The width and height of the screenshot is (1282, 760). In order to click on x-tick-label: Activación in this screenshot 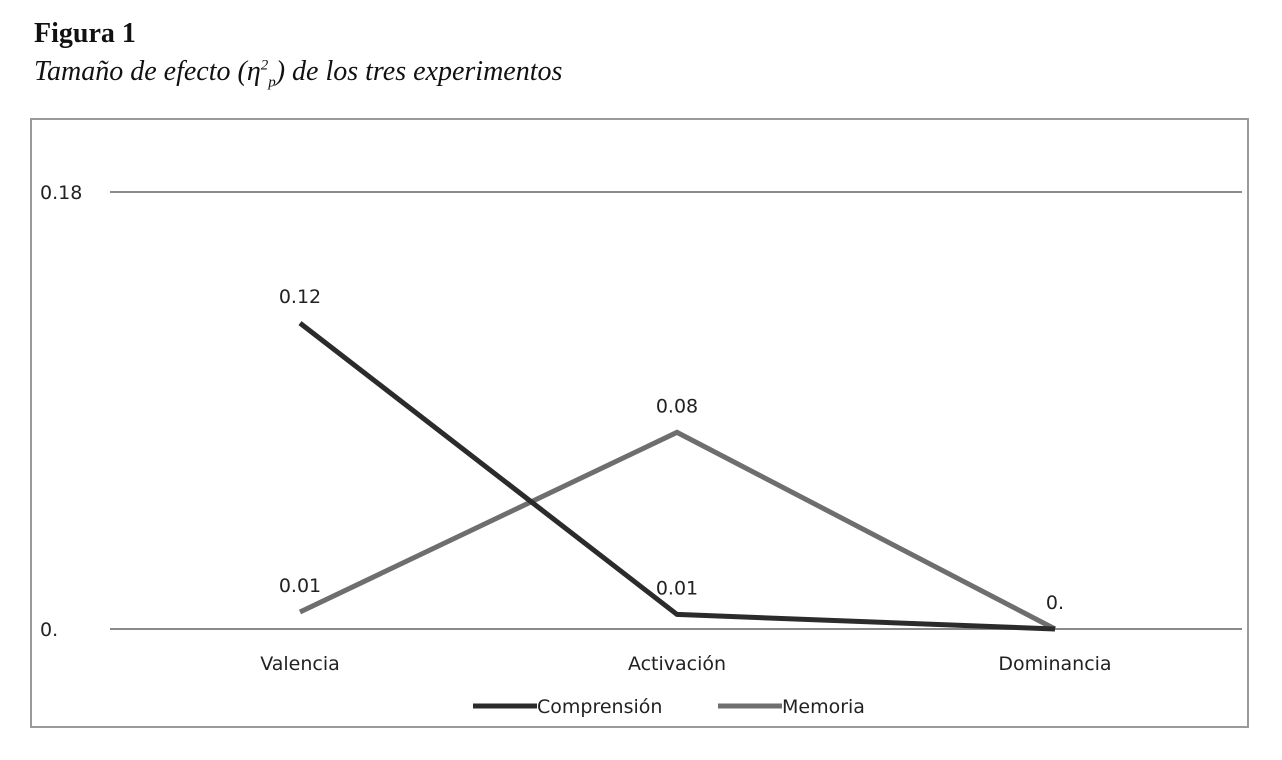, I will do `click(677, 664)`.